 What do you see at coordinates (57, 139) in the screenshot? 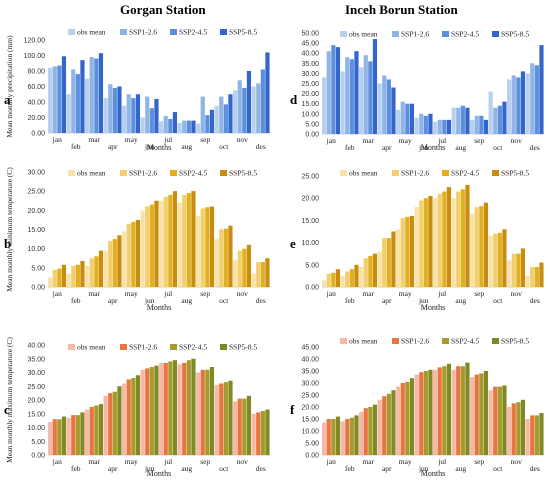
I see `x-tick-label-a: jan` at bounding box center [57, 139].